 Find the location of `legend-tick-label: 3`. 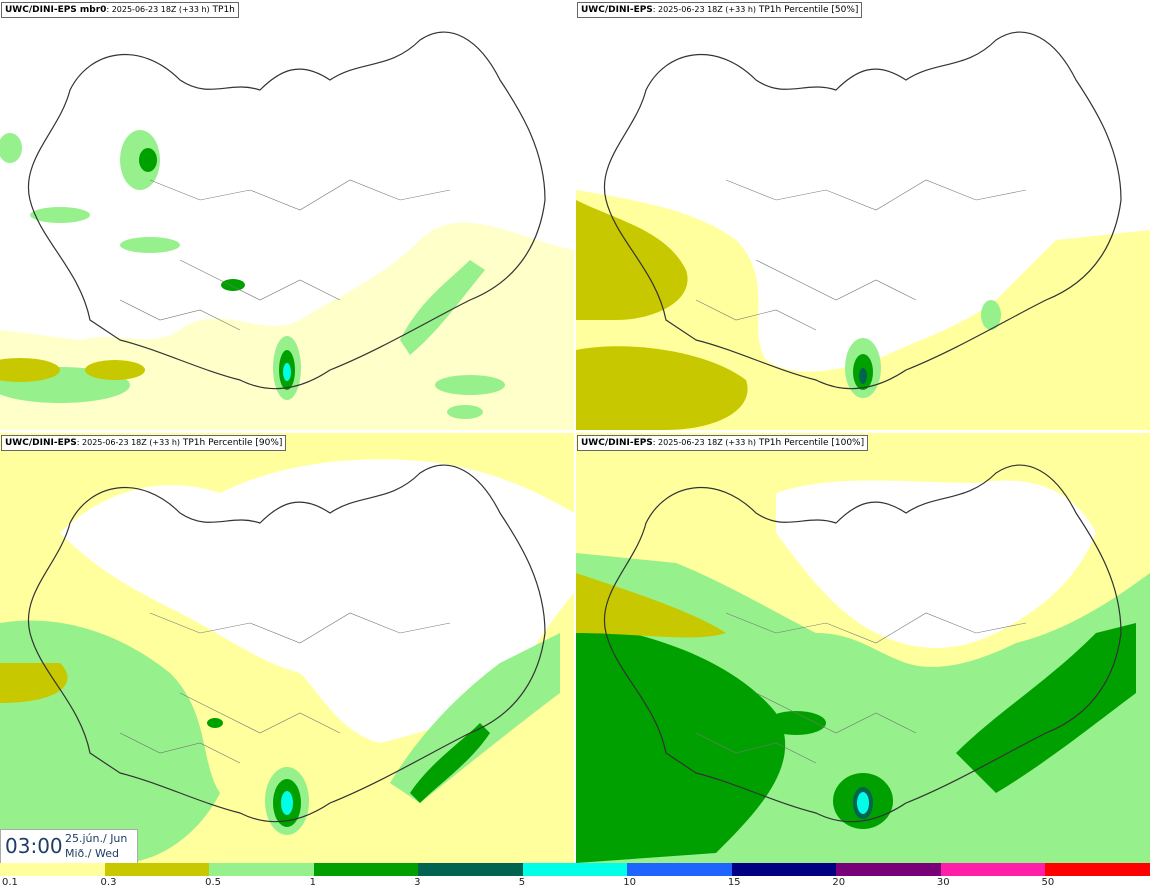

legend-tick-label: 3 is located at coordinates (417, 882).